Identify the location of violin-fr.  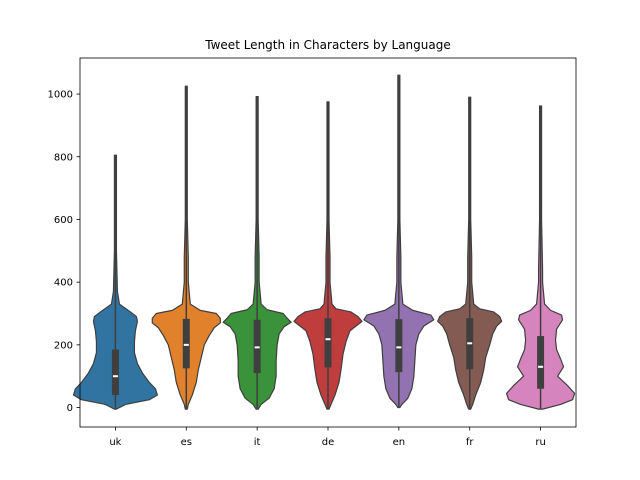
(470, 253).